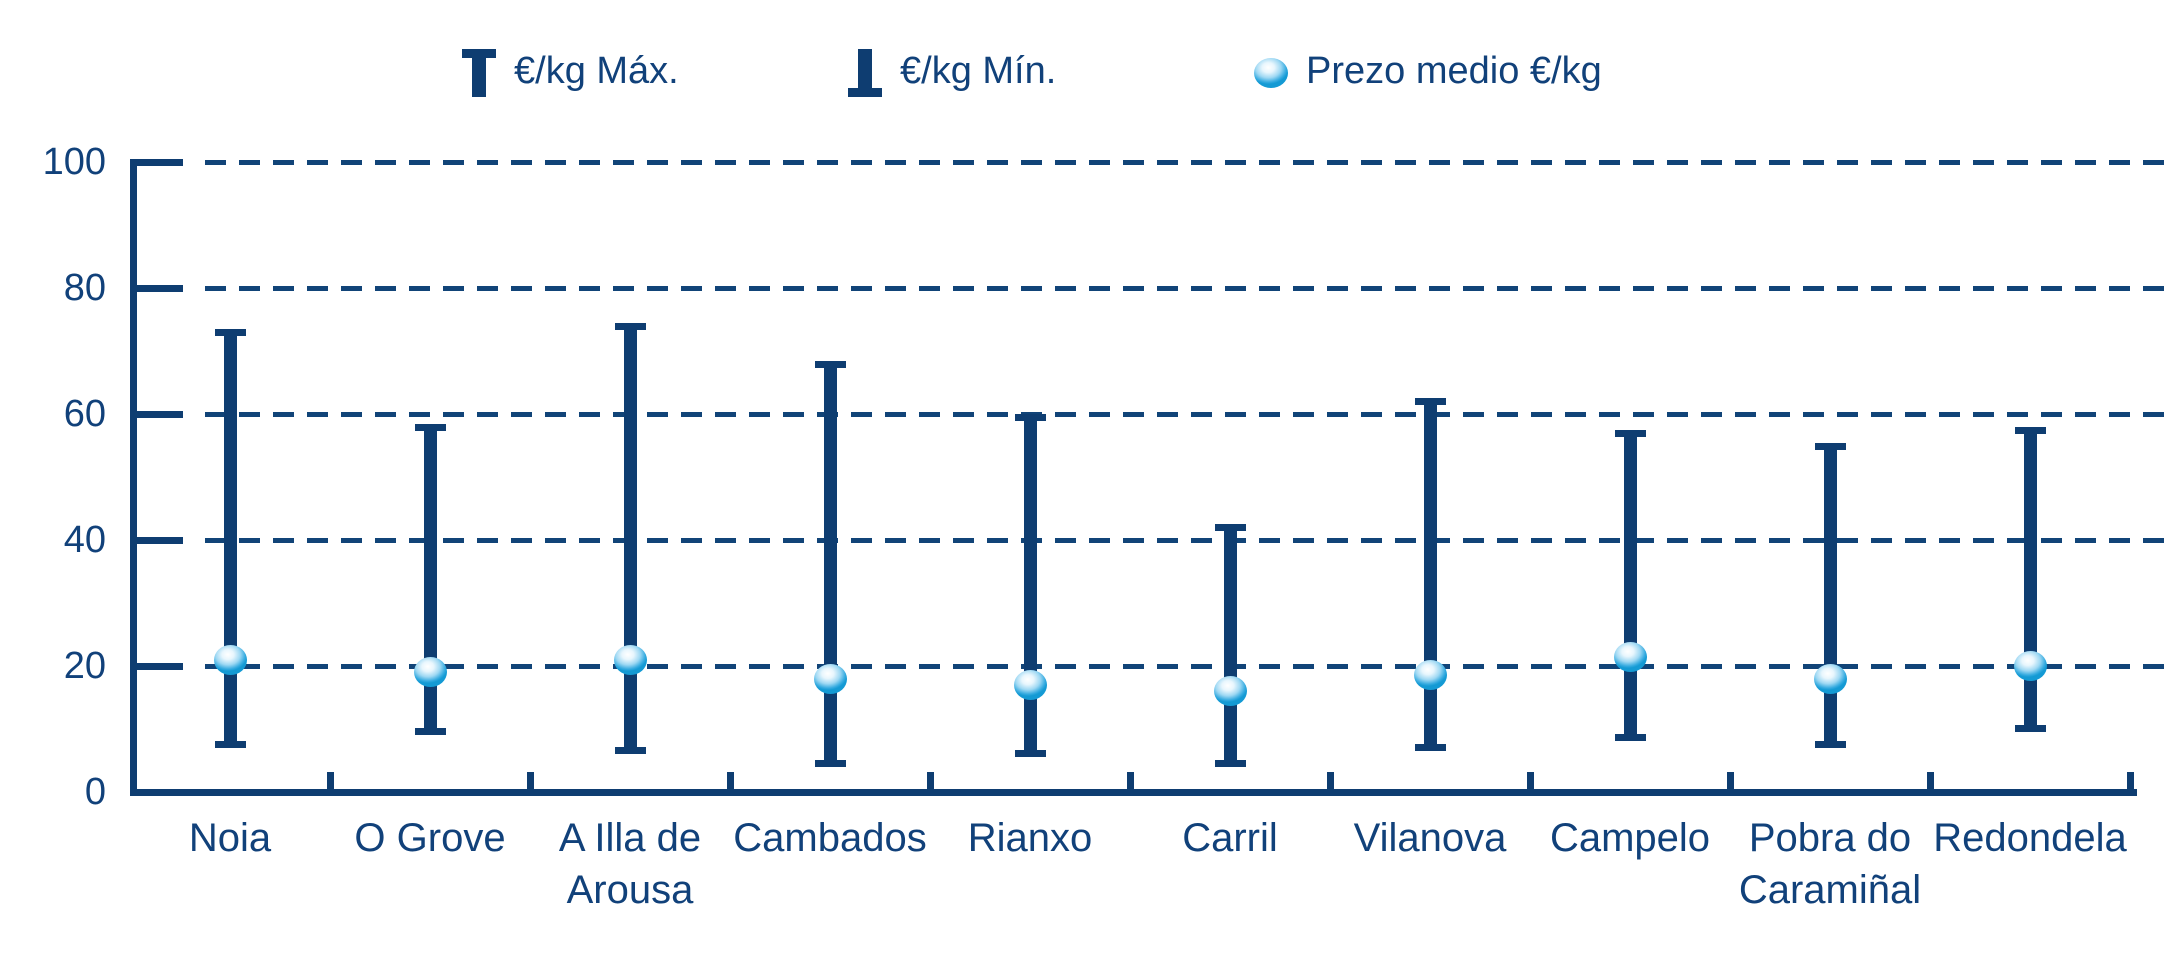 The width and height of the screenshot is (2175, 960). What do you see at coordinates (596, 71) in the screenshot?
I see `legend-max-label: €/kg Máx.` at bounding box center [596, 71].